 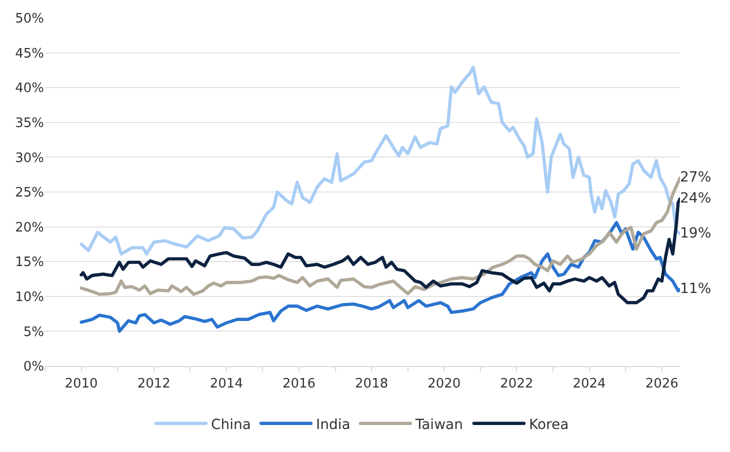 What do you see at coordinates (29, 158) in the screenshot?
I see `y-tick-label: 30%` at bounding box center [29, 158].